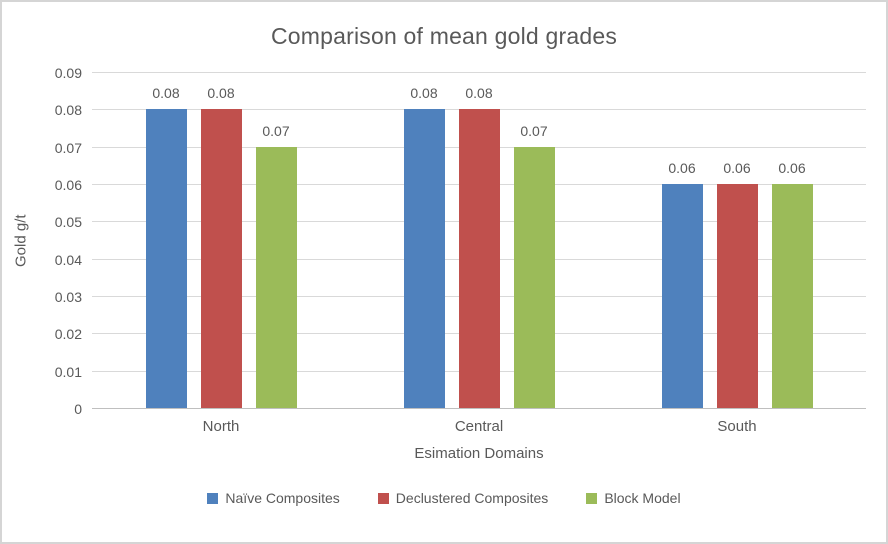  What do you see at coordinates (479, 72) in the screenshot?
I see `gridline` at bounding box center [479, 72].